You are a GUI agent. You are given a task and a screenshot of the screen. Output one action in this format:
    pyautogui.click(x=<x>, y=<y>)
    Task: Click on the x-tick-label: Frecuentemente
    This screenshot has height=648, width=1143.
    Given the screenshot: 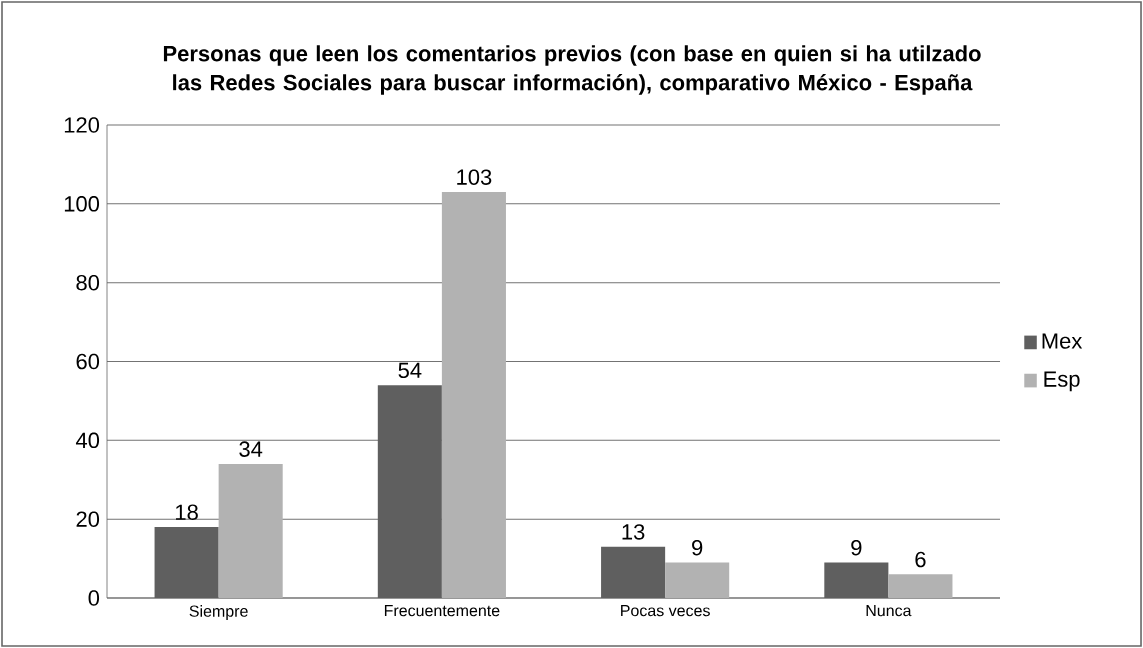 What is the action you would take?
    pyautogui.click(x=442, y=611)
    